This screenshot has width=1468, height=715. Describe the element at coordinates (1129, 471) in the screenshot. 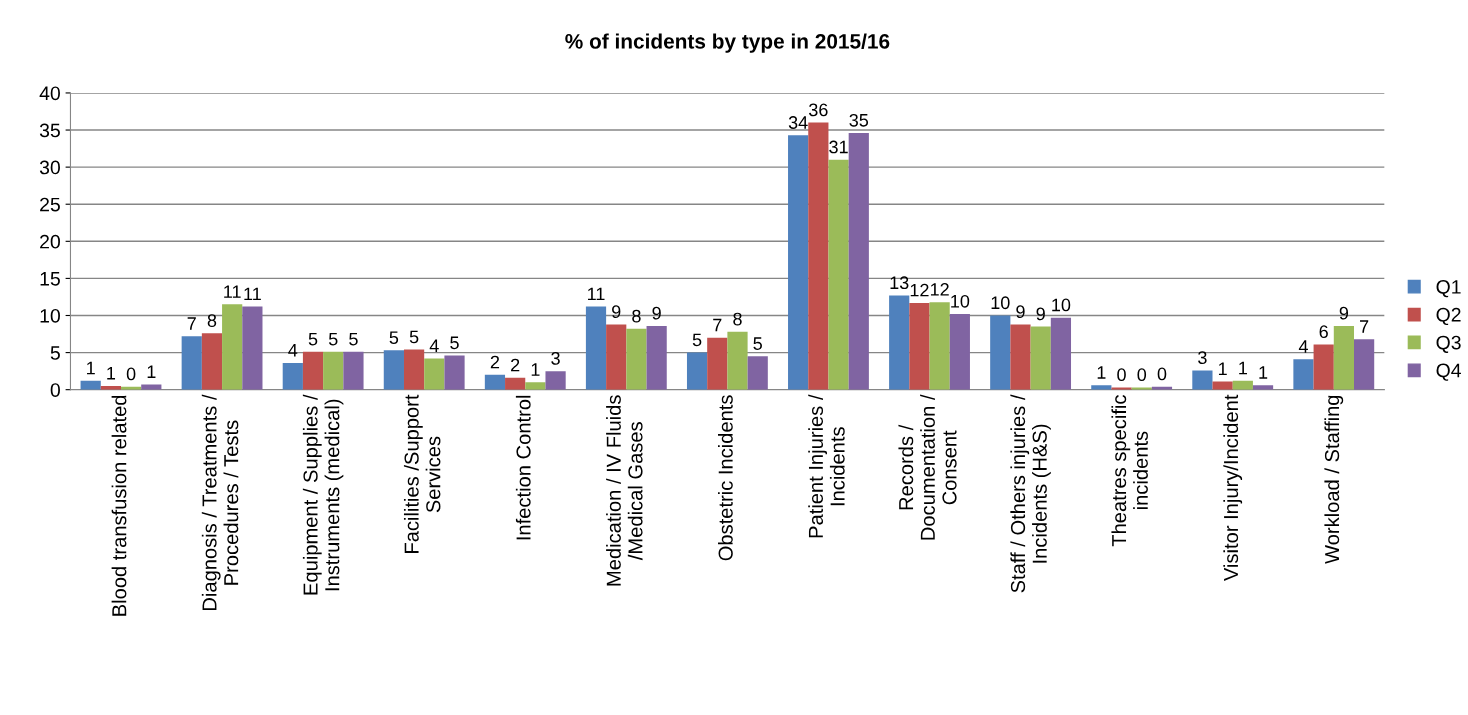

I see `x-tick-label: Theatres specific incidents` at that location.